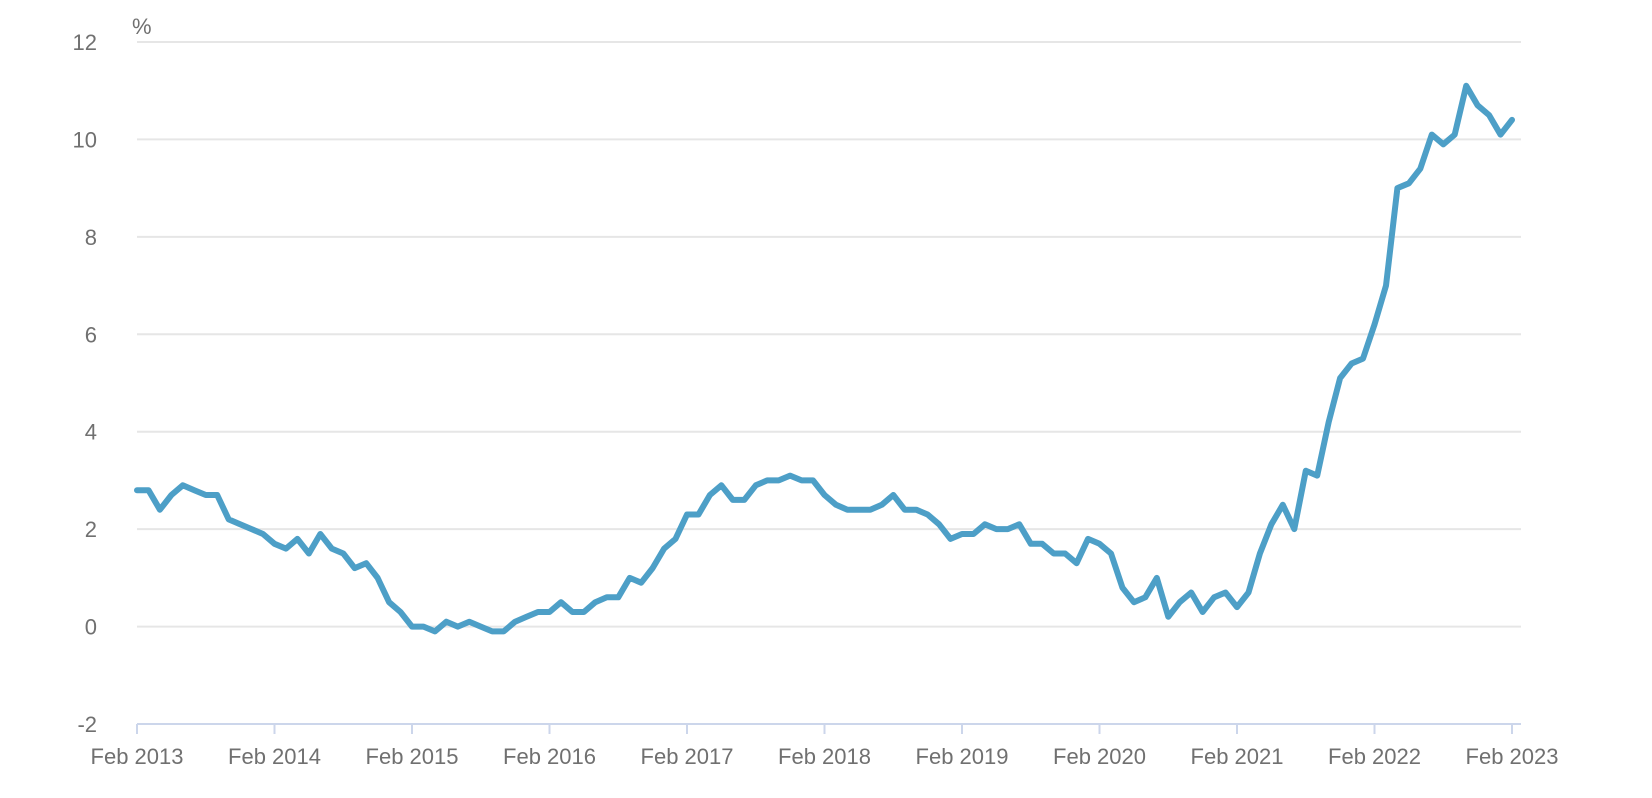 This screenshot has height=798, width=1652. I want to click on x-tick-label: Feb 2022, so click(1374, 756).